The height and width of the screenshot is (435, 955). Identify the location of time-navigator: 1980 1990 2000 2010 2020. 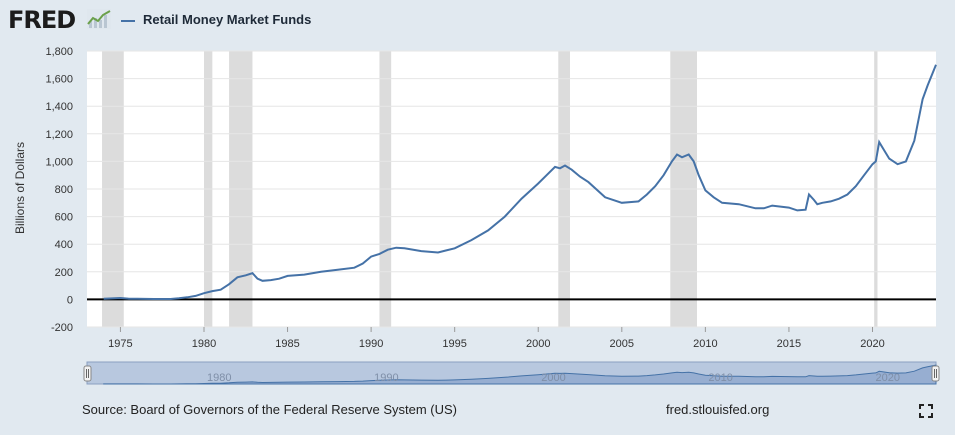
(511, 373).